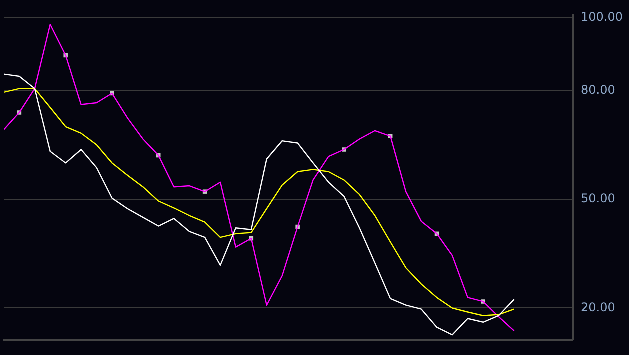 This screenshot has height=355, width=629. Describe the element at coordinates (598, 307) in the screenshot. I see `y-tick-label: 20.00` at that location.